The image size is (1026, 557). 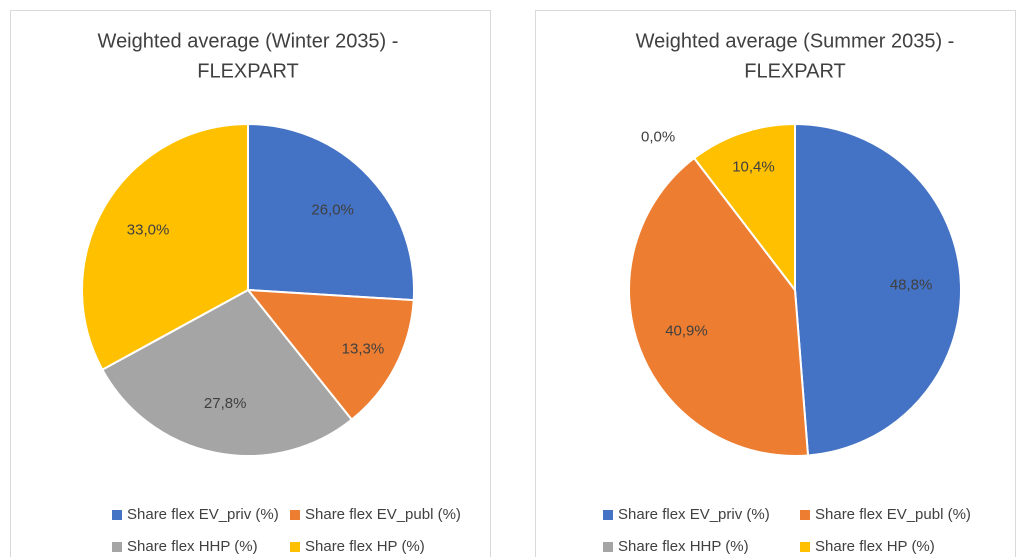 What do you see at coordinates (911, 284) in the screenshot?
I see `data-label: 48,8%` at bounding box center [911, 284].